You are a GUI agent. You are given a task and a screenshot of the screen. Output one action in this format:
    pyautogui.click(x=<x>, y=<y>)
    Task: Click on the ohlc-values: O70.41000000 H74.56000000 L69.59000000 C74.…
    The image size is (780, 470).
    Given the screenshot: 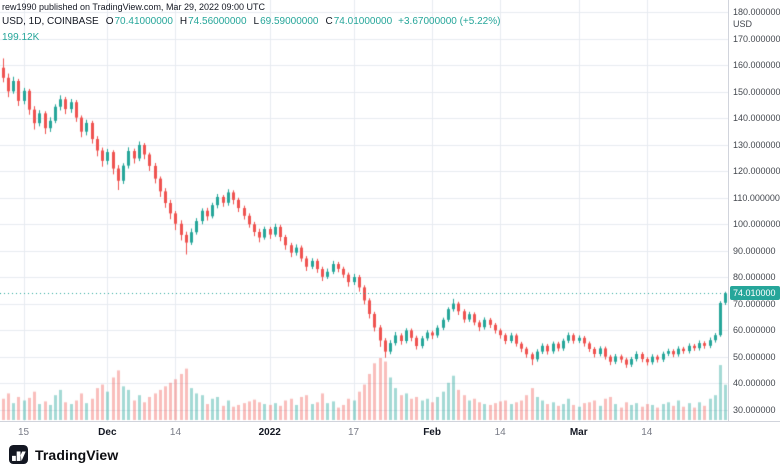 What is the action you would take?
    pyautogui.click(x=245, y=21)
    